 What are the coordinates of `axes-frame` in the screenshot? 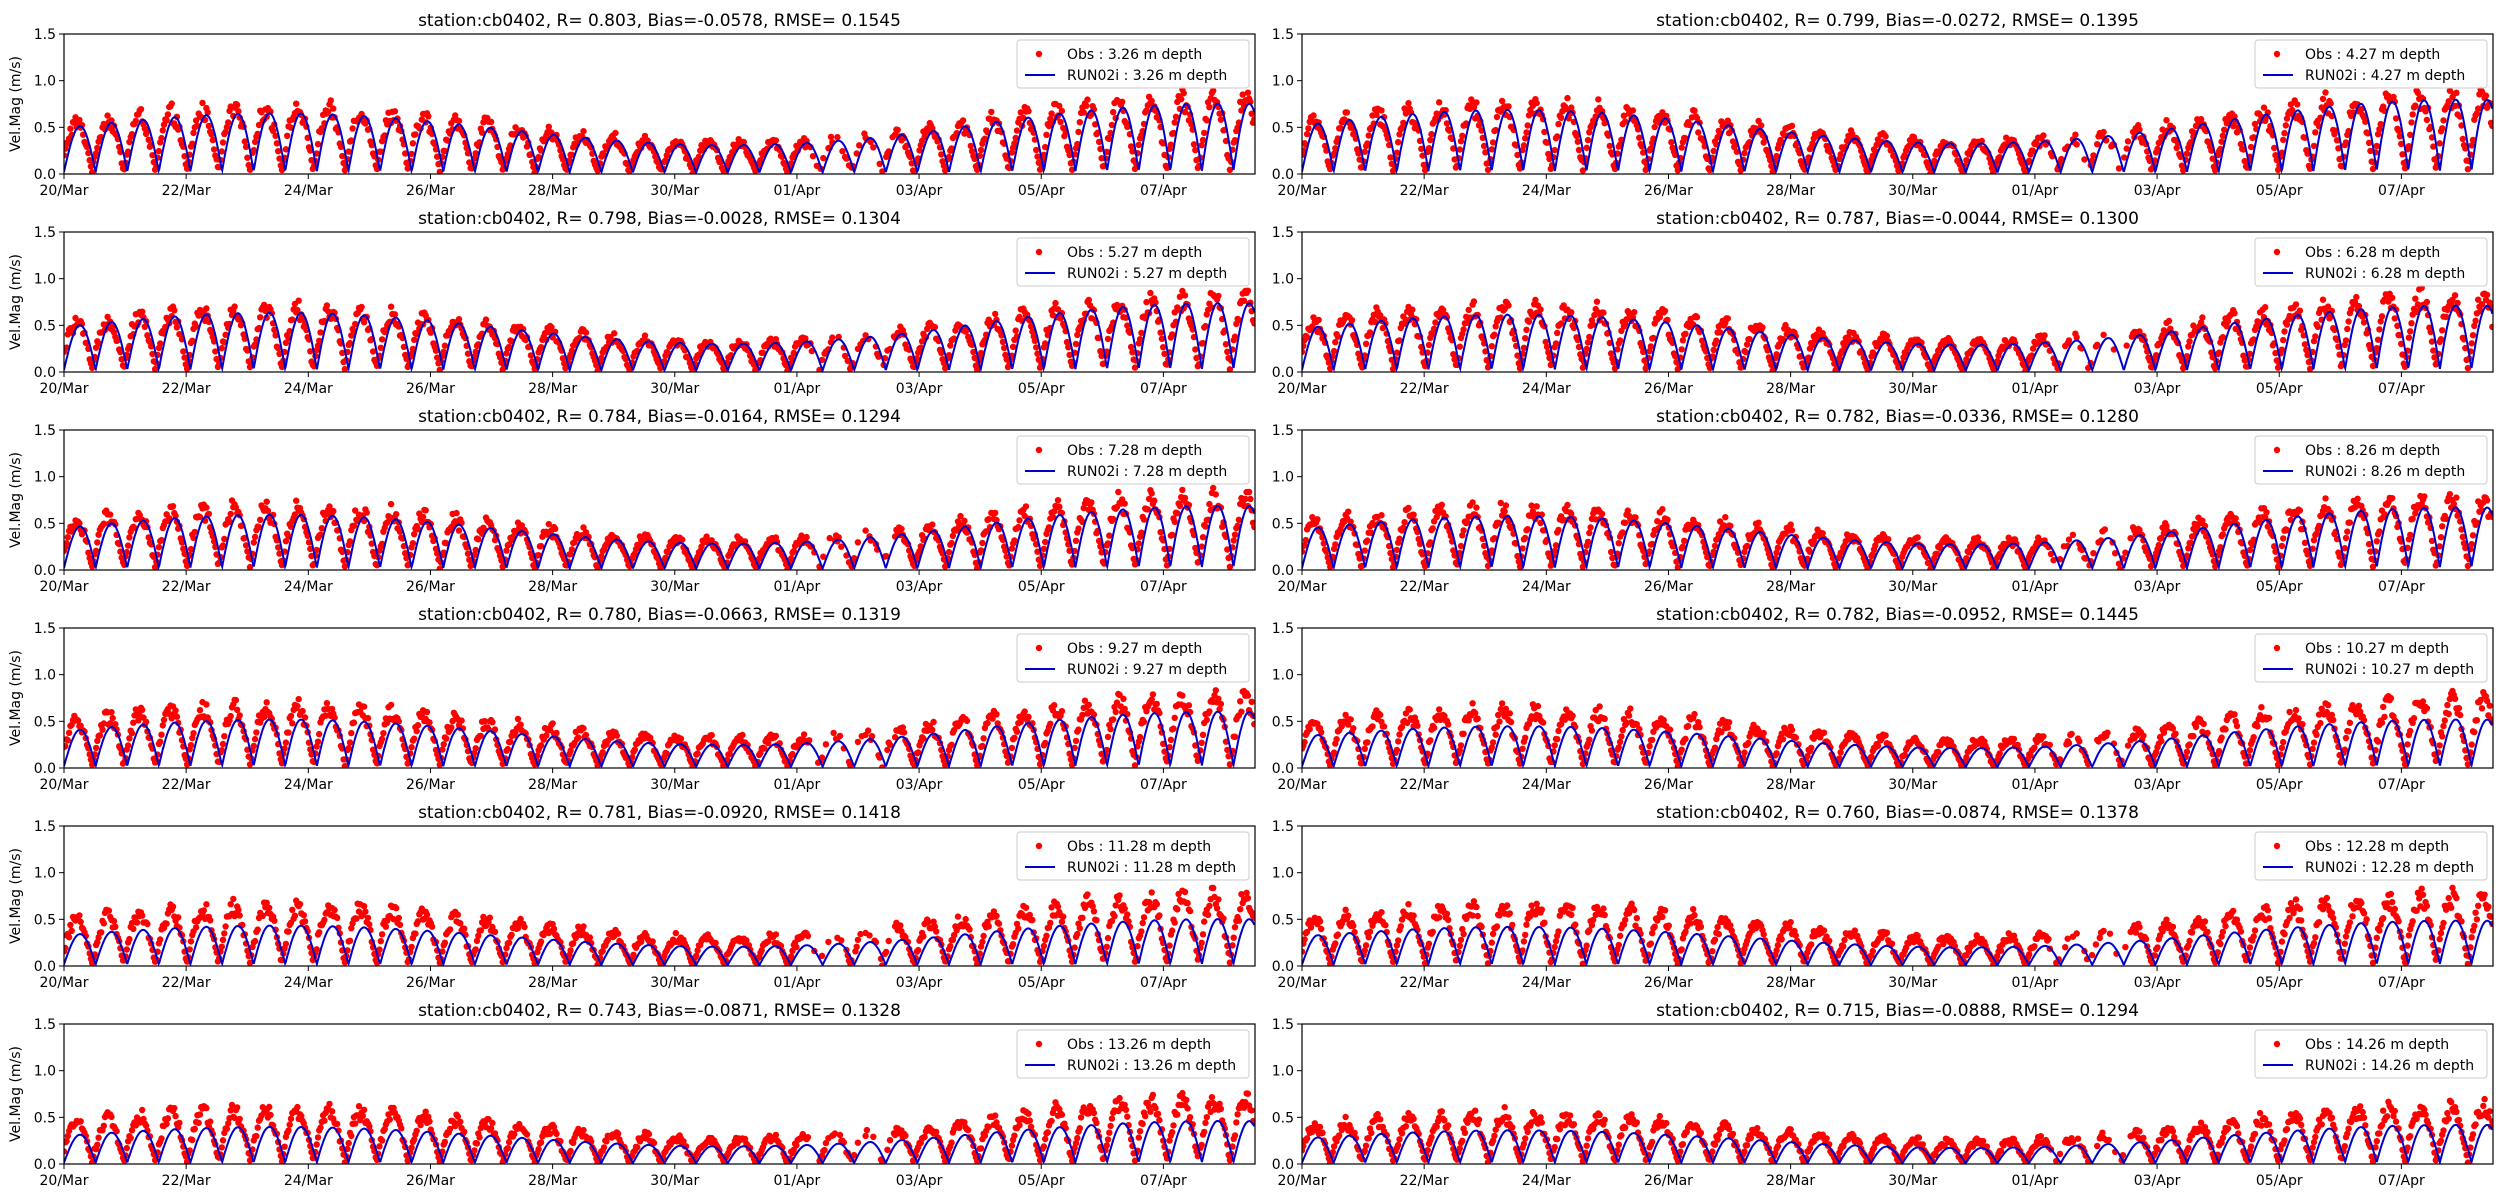 It's located at (659, 104).